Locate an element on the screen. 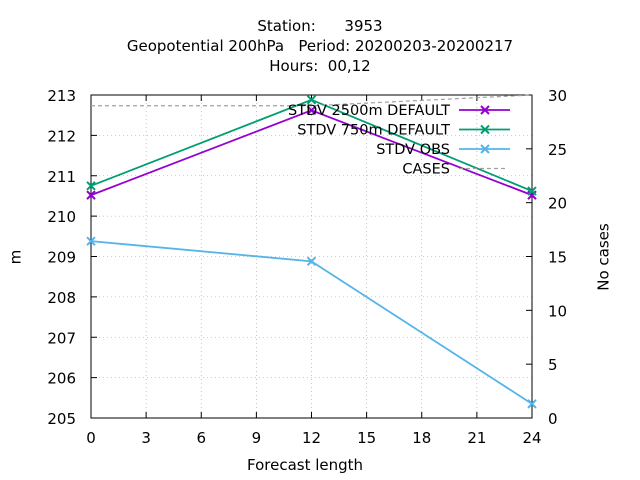  y-tick-label: 209 is located at coordinates (61, 258).